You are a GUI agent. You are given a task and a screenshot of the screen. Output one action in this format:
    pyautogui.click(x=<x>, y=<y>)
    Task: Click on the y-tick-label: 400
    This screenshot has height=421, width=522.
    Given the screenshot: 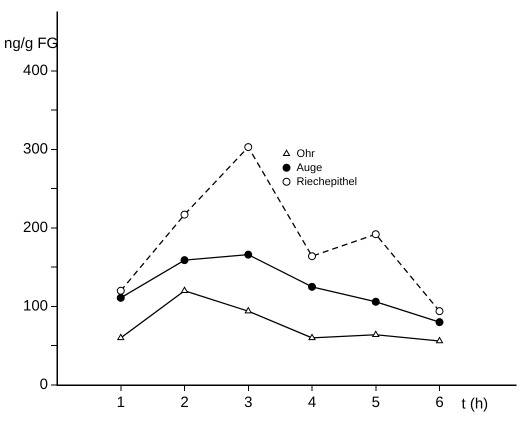 What is the action you would take?
    pyautogui.click(x=35, y=71)
    